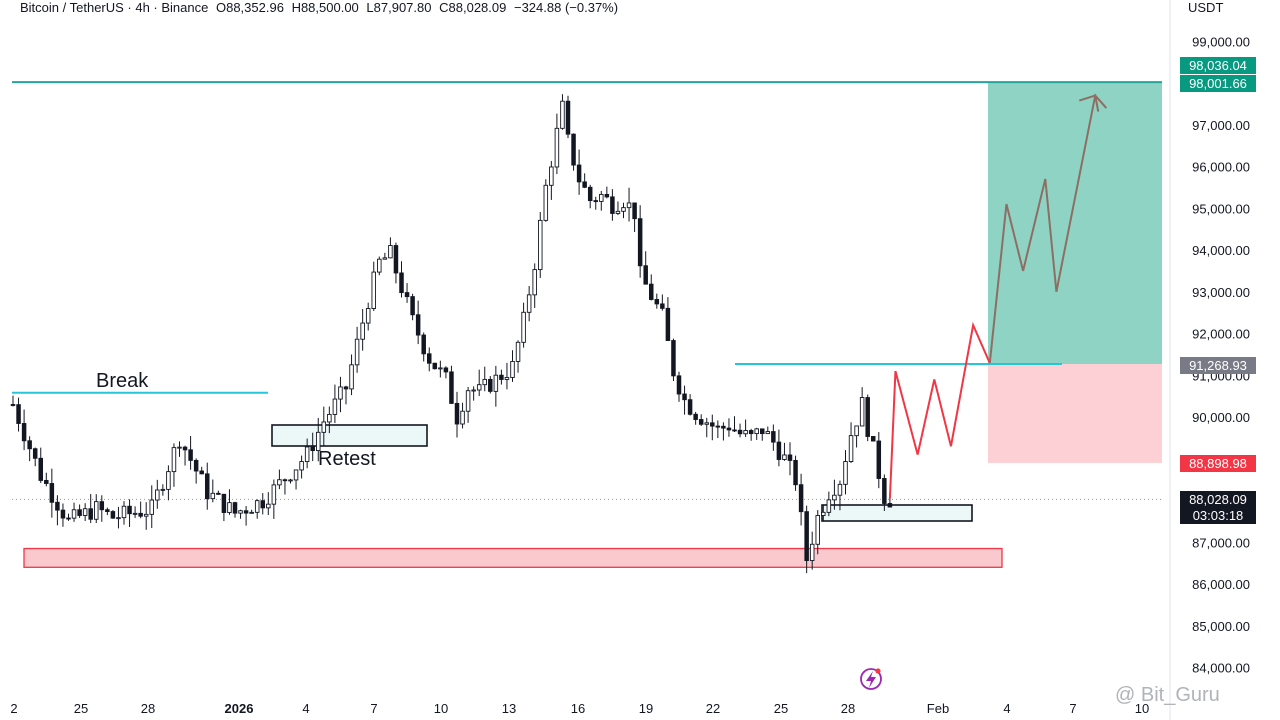 This screenshot has height=720, width=1280. What do you see at coordinates (513, 557) in the screenshot?
I see `support-zone` at bounding box center [513, 557].